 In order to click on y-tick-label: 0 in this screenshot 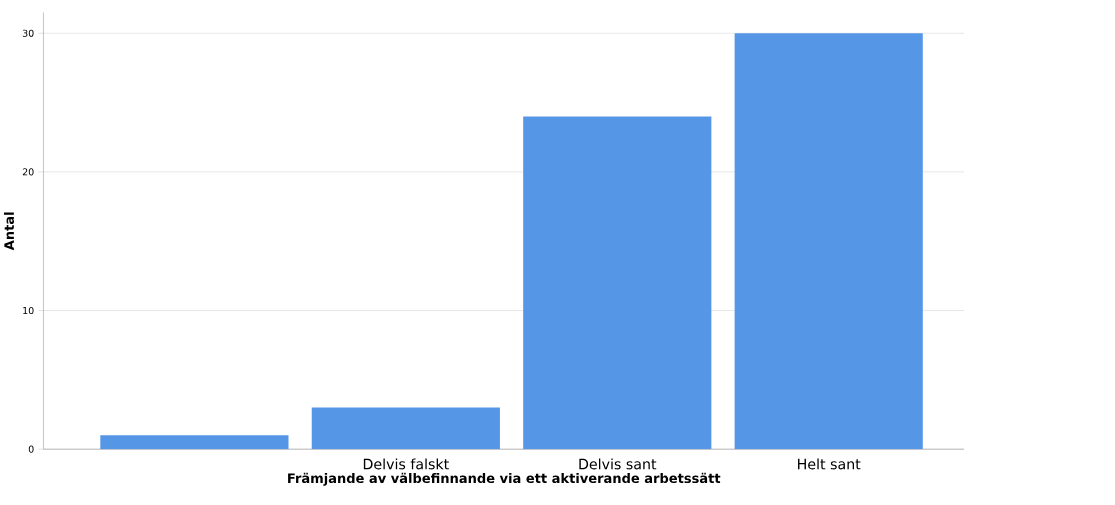, I will do `click(31, 449)`.